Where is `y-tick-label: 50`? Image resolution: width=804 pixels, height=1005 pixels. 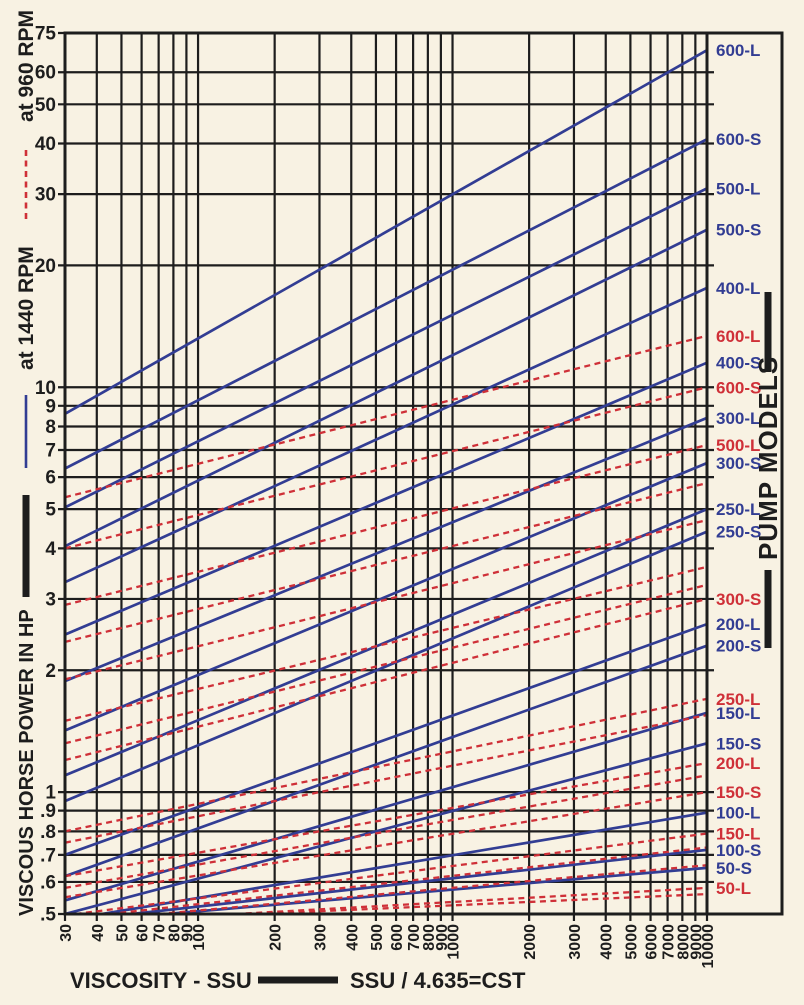
y-tick-label: 50 is located at coordinates (45, 105).